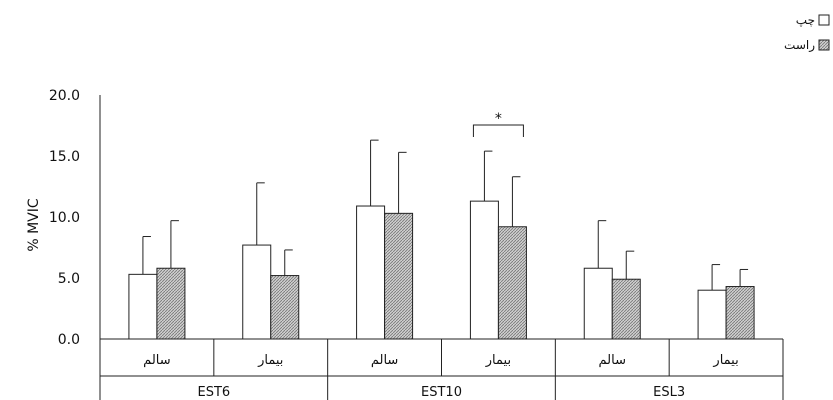 Image resolution: width=833 pixels, height=400 pixels. I want to click on y-tick-label: 0.0, so click(69, 340).